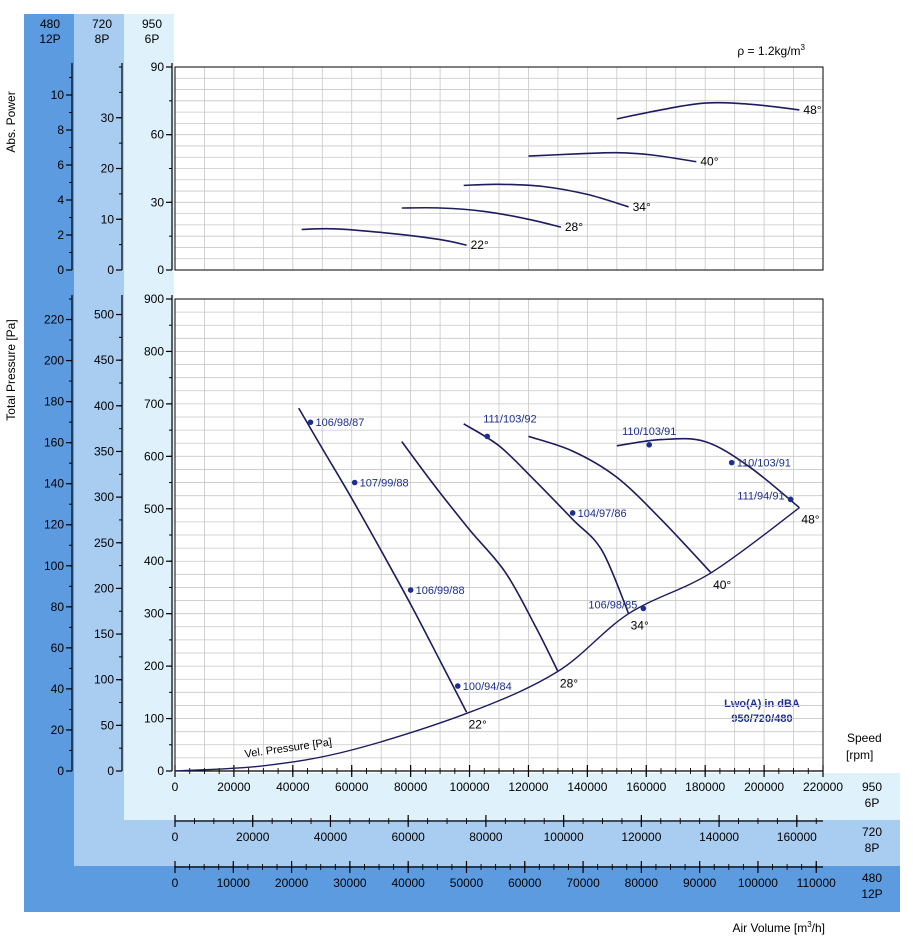 The image size is (913, 941). I want to click on y-axis-tick-label: 700, so click(154, 404).